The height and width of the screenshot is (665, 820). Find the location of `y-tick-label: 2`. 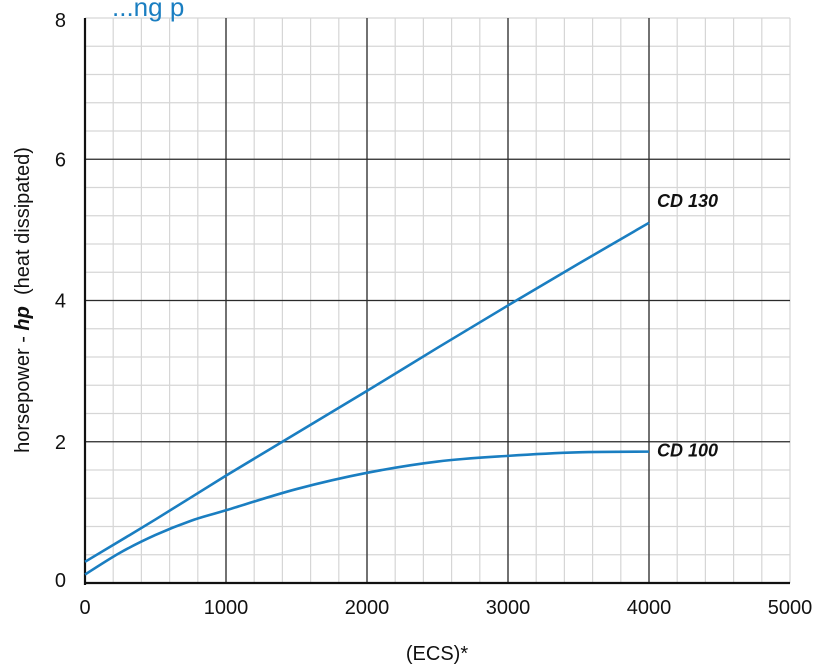

y-tick-label: 2 is located at coordinates (60, 443).